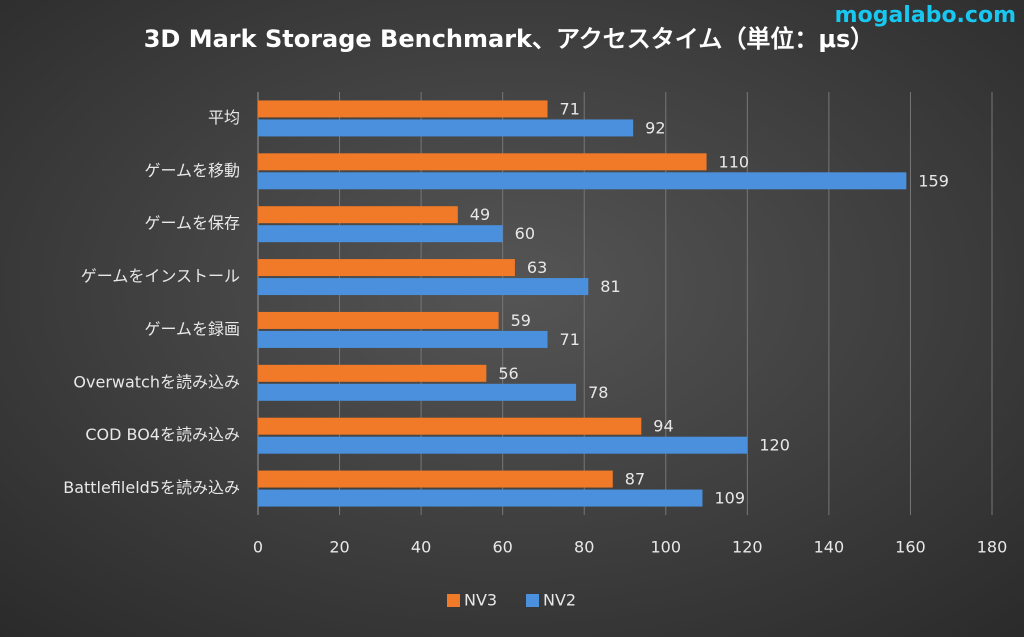 The image size is (1024, 637). Describe the element at coordinates (192, 170) in the screenshot. I see `y-tick-label: ゲームを移動` at that location.